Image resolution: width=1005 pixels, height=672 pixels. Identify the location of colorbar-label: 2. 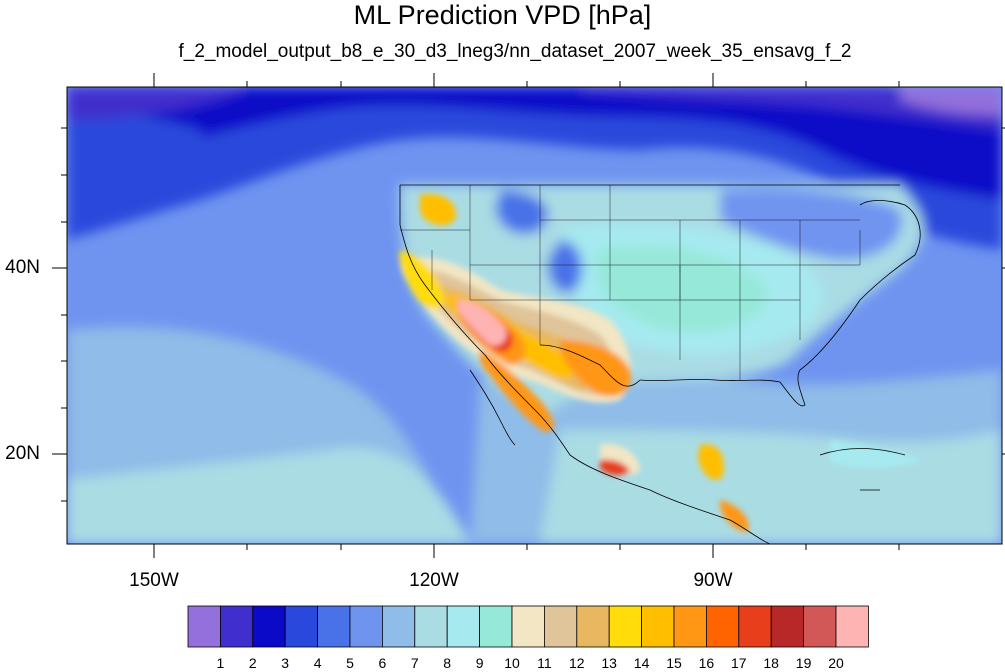
(252, 663).